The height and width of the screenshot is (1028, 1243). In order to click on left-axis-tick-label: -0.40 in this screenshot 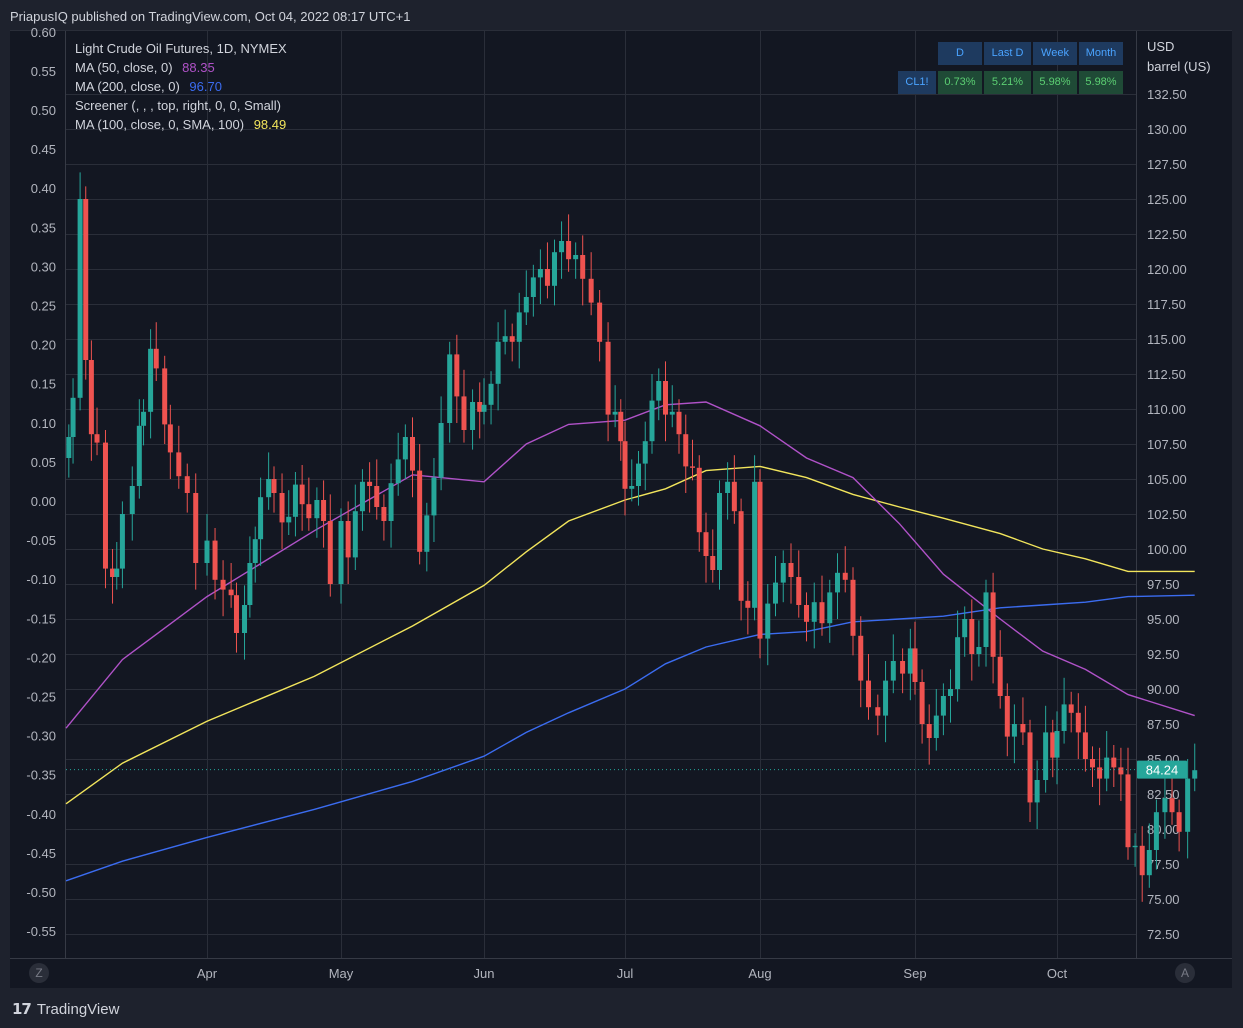, I will do `click(41, 814)`.